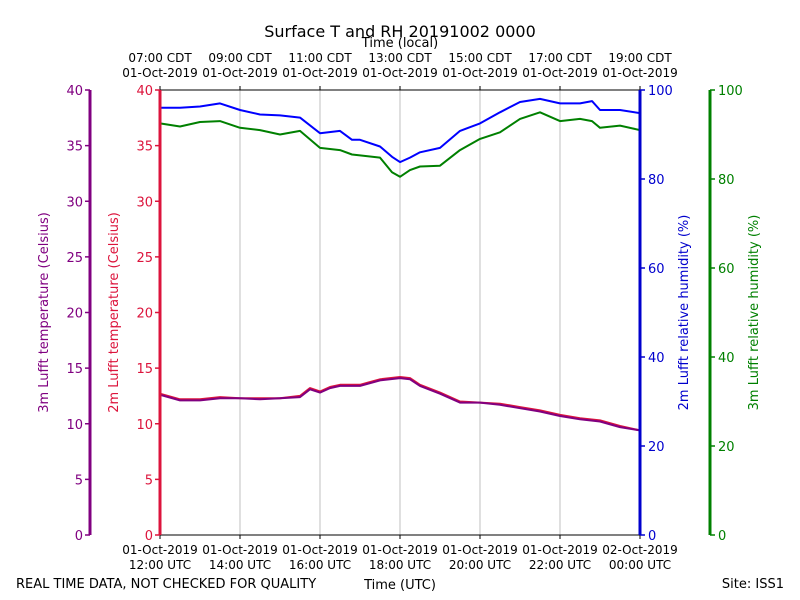  Describe the element at coordinates (660, 91) in the screenshot. I see `axis-tick-label-rh2m: 100` at that location.